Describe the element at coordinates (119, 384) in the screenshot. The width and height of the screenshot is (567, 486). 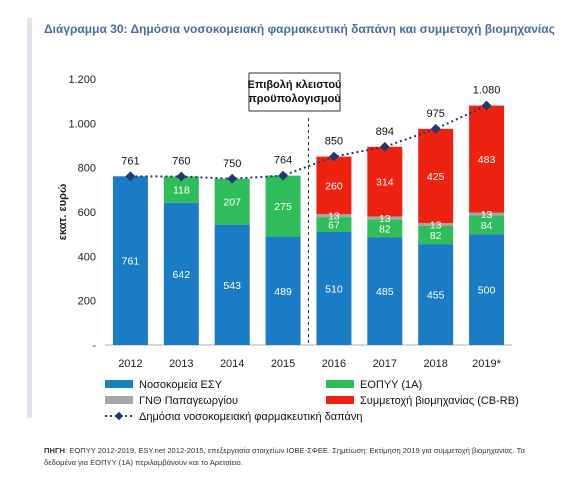
I see `legend-swatch-esy` at that location.